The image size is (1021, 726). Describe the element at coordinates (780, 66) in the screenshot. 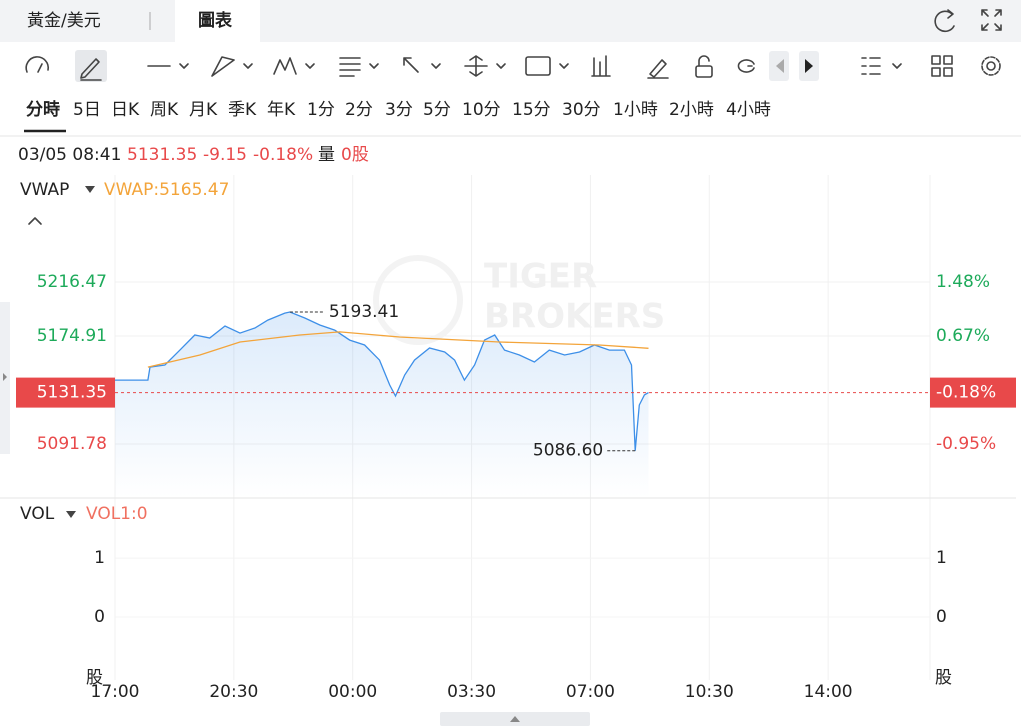

I see `arrow-left` at that location.